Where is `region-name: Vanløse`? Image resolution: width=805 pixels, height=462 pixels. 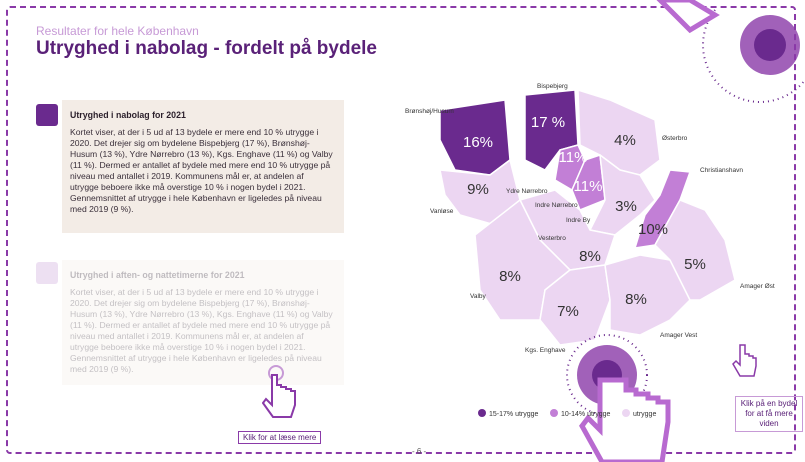 region-name: Vanløse is located at coordinates (442, 211).